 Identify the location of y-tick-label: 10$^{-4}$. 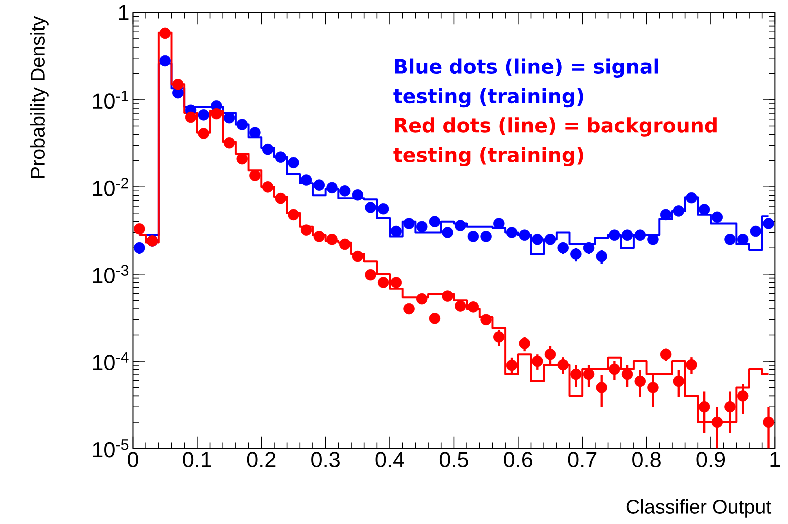
(111, 361).